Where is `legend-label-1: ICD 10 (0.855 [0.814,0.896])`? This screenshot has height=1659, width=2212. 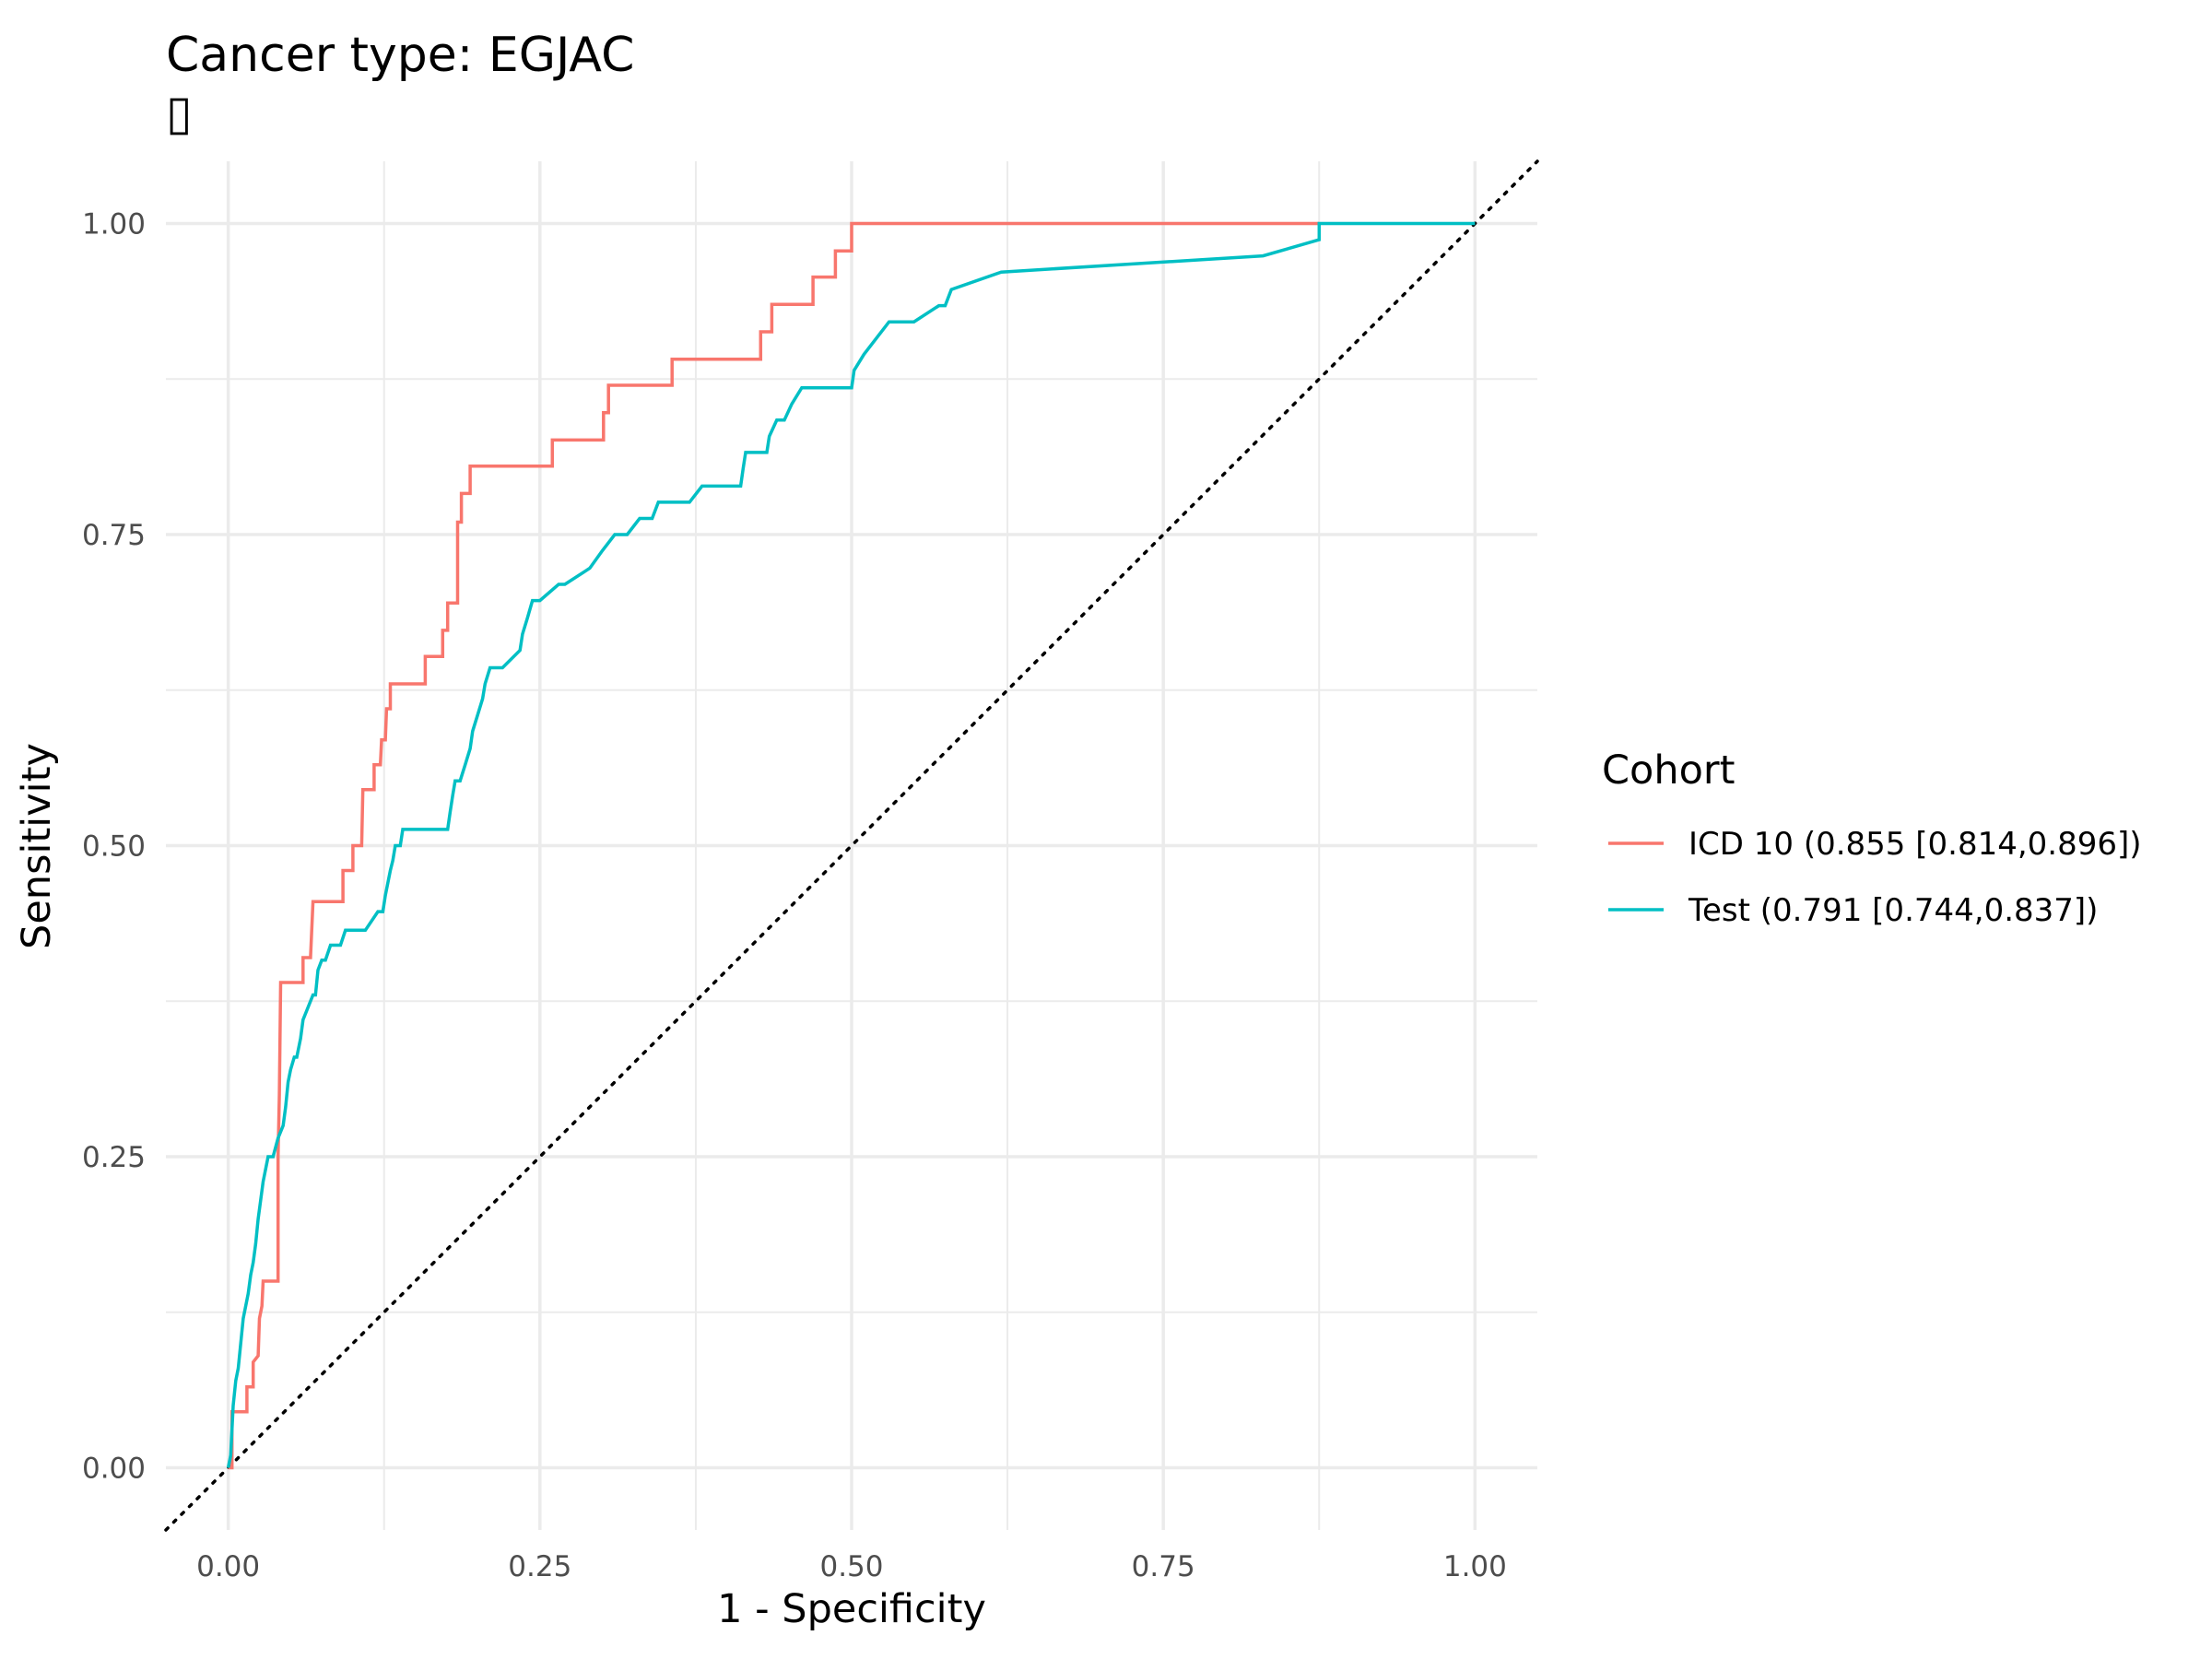
legend-label-1: ICD 10 (0.855 [0.814,0.896]) is located at coordinates (1915, 844).